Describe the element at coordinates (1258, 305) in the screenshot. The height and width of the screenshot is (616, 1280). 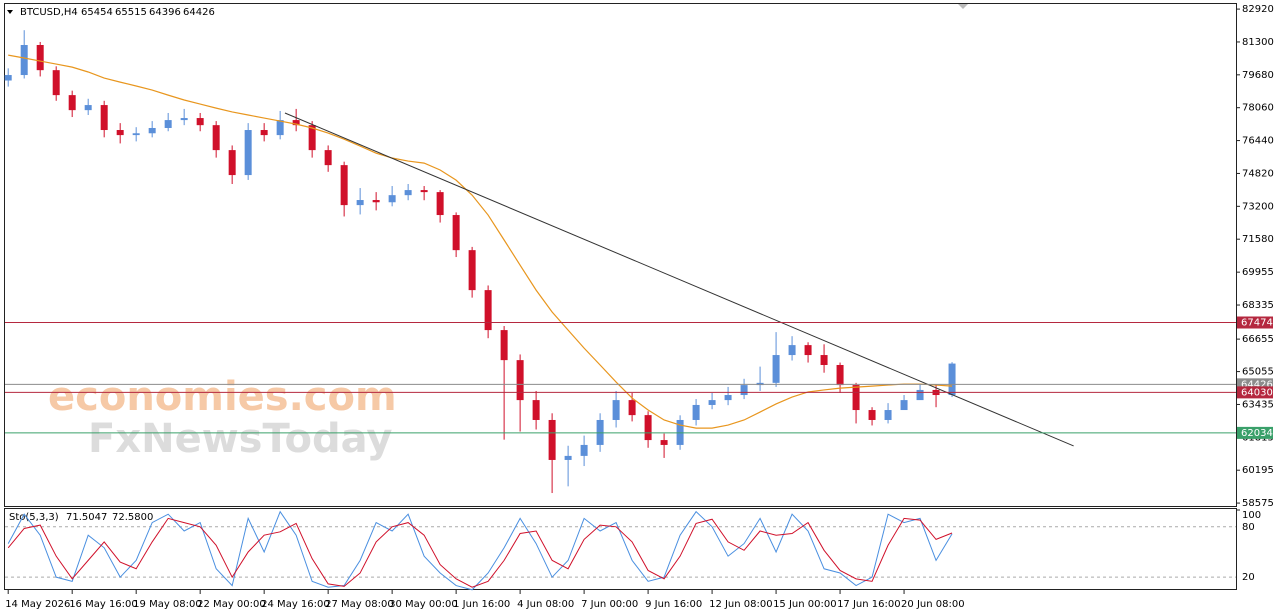
I see `y-tick-label: 68335` at that location.